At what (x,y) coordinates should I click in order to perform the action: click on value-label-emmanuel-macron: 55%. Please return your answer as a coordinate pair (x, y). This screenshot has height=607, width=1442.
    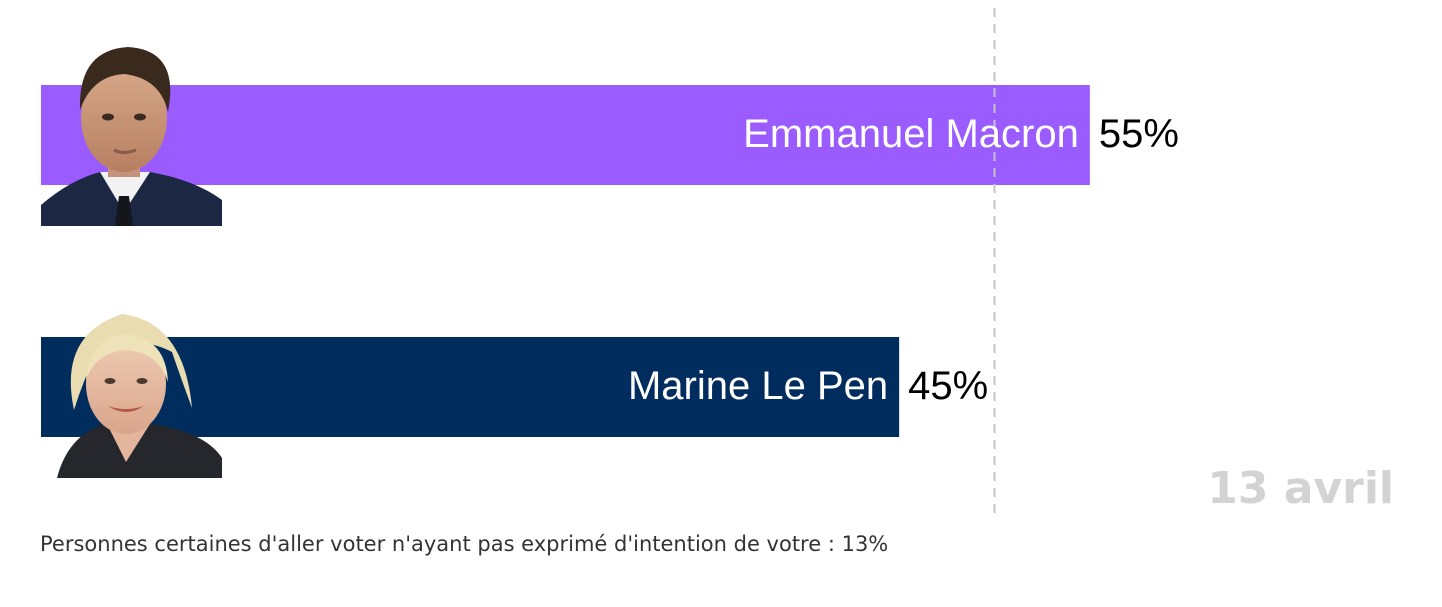
    Looking at the image, I should click on (1139, 134).